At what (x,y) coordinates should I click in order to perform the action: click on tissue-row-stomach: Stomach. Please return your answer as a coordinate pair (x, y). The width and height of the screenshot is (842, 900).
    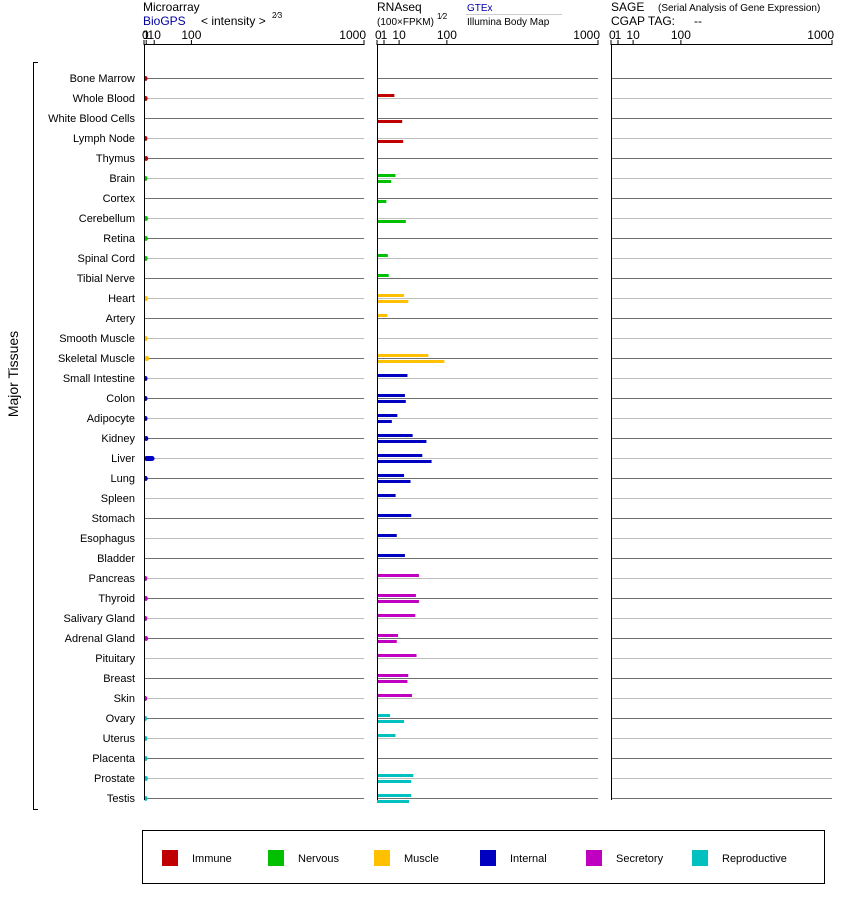
    Looking at the image, I should click on (462, 519).